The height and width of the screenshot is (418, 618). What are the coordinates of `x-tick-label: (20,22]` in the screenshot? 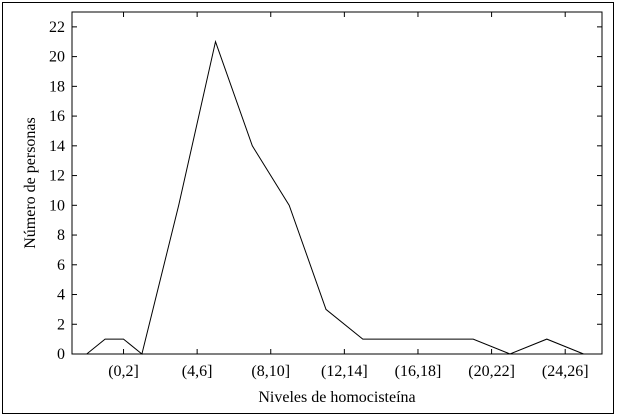 It's located at (491, 371).